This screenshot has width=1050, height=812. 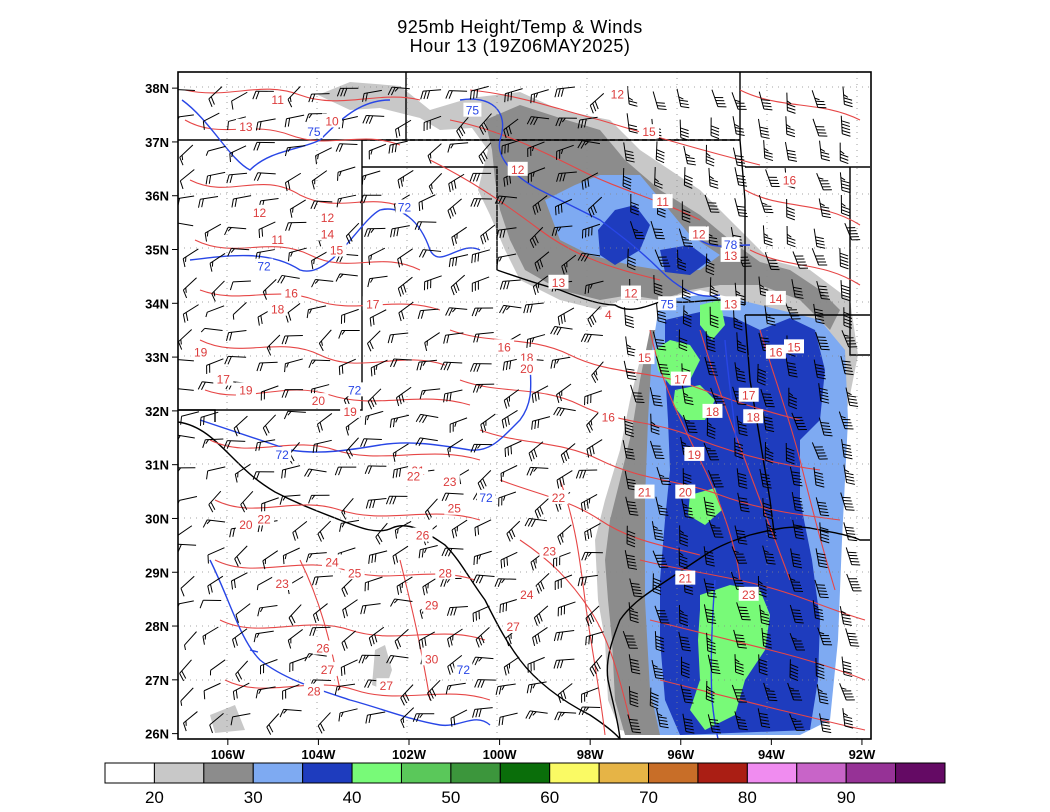 I want to click on colorbar-swatch, so click(x=673, y=773).